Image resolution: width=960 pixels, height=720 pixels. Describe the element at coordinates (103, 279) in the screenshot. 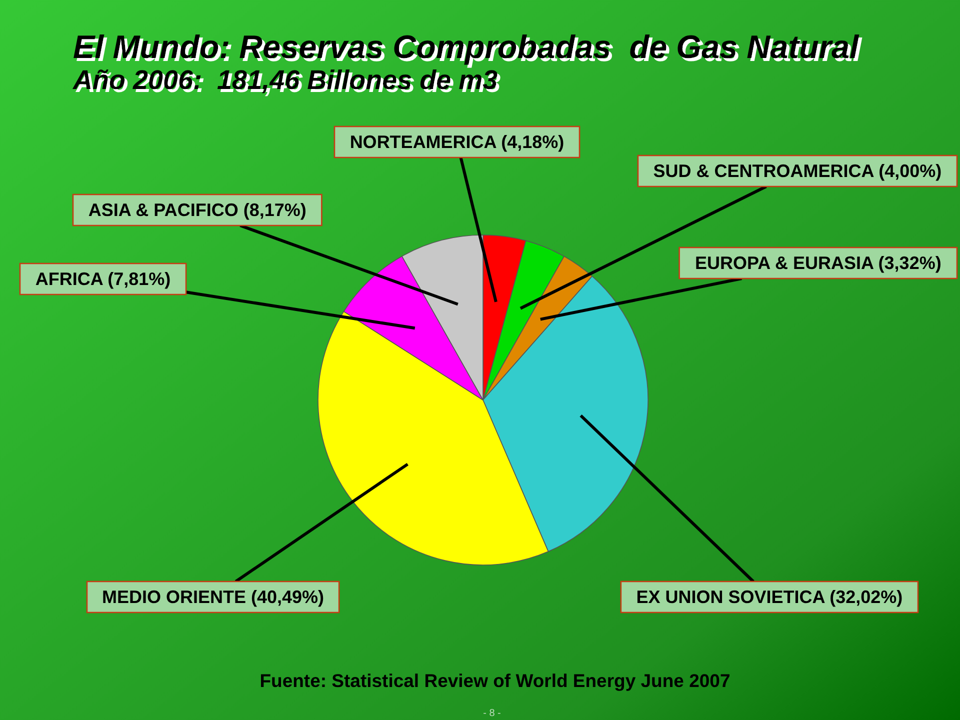

I see `slice-label: AFRICA (7,81%)` at that location.